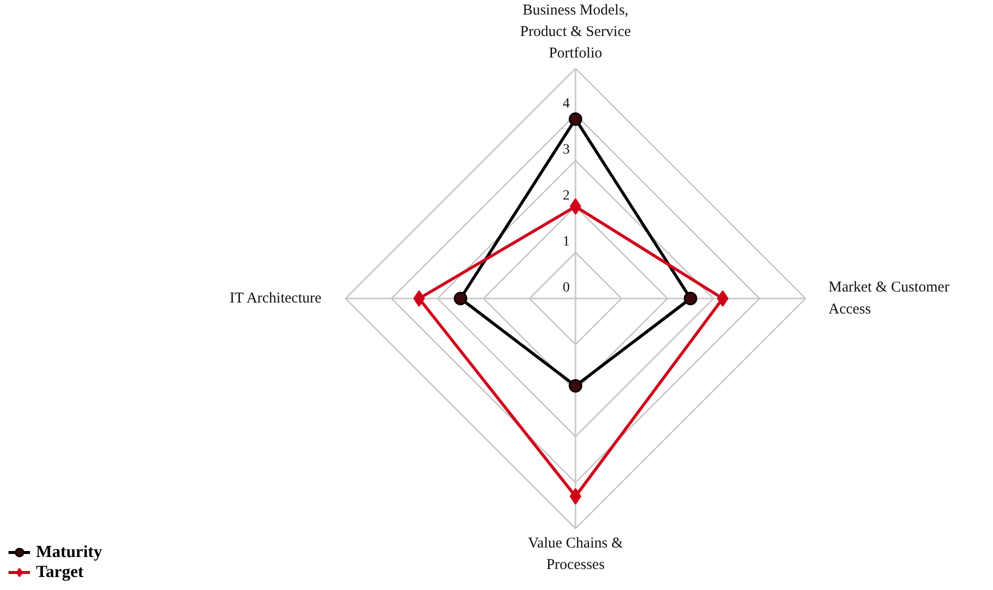  What do you see at coordinates (276, 298) in the screenshot?
I see `spoke-label: IT Architecture` at bounding box center [276, 298].